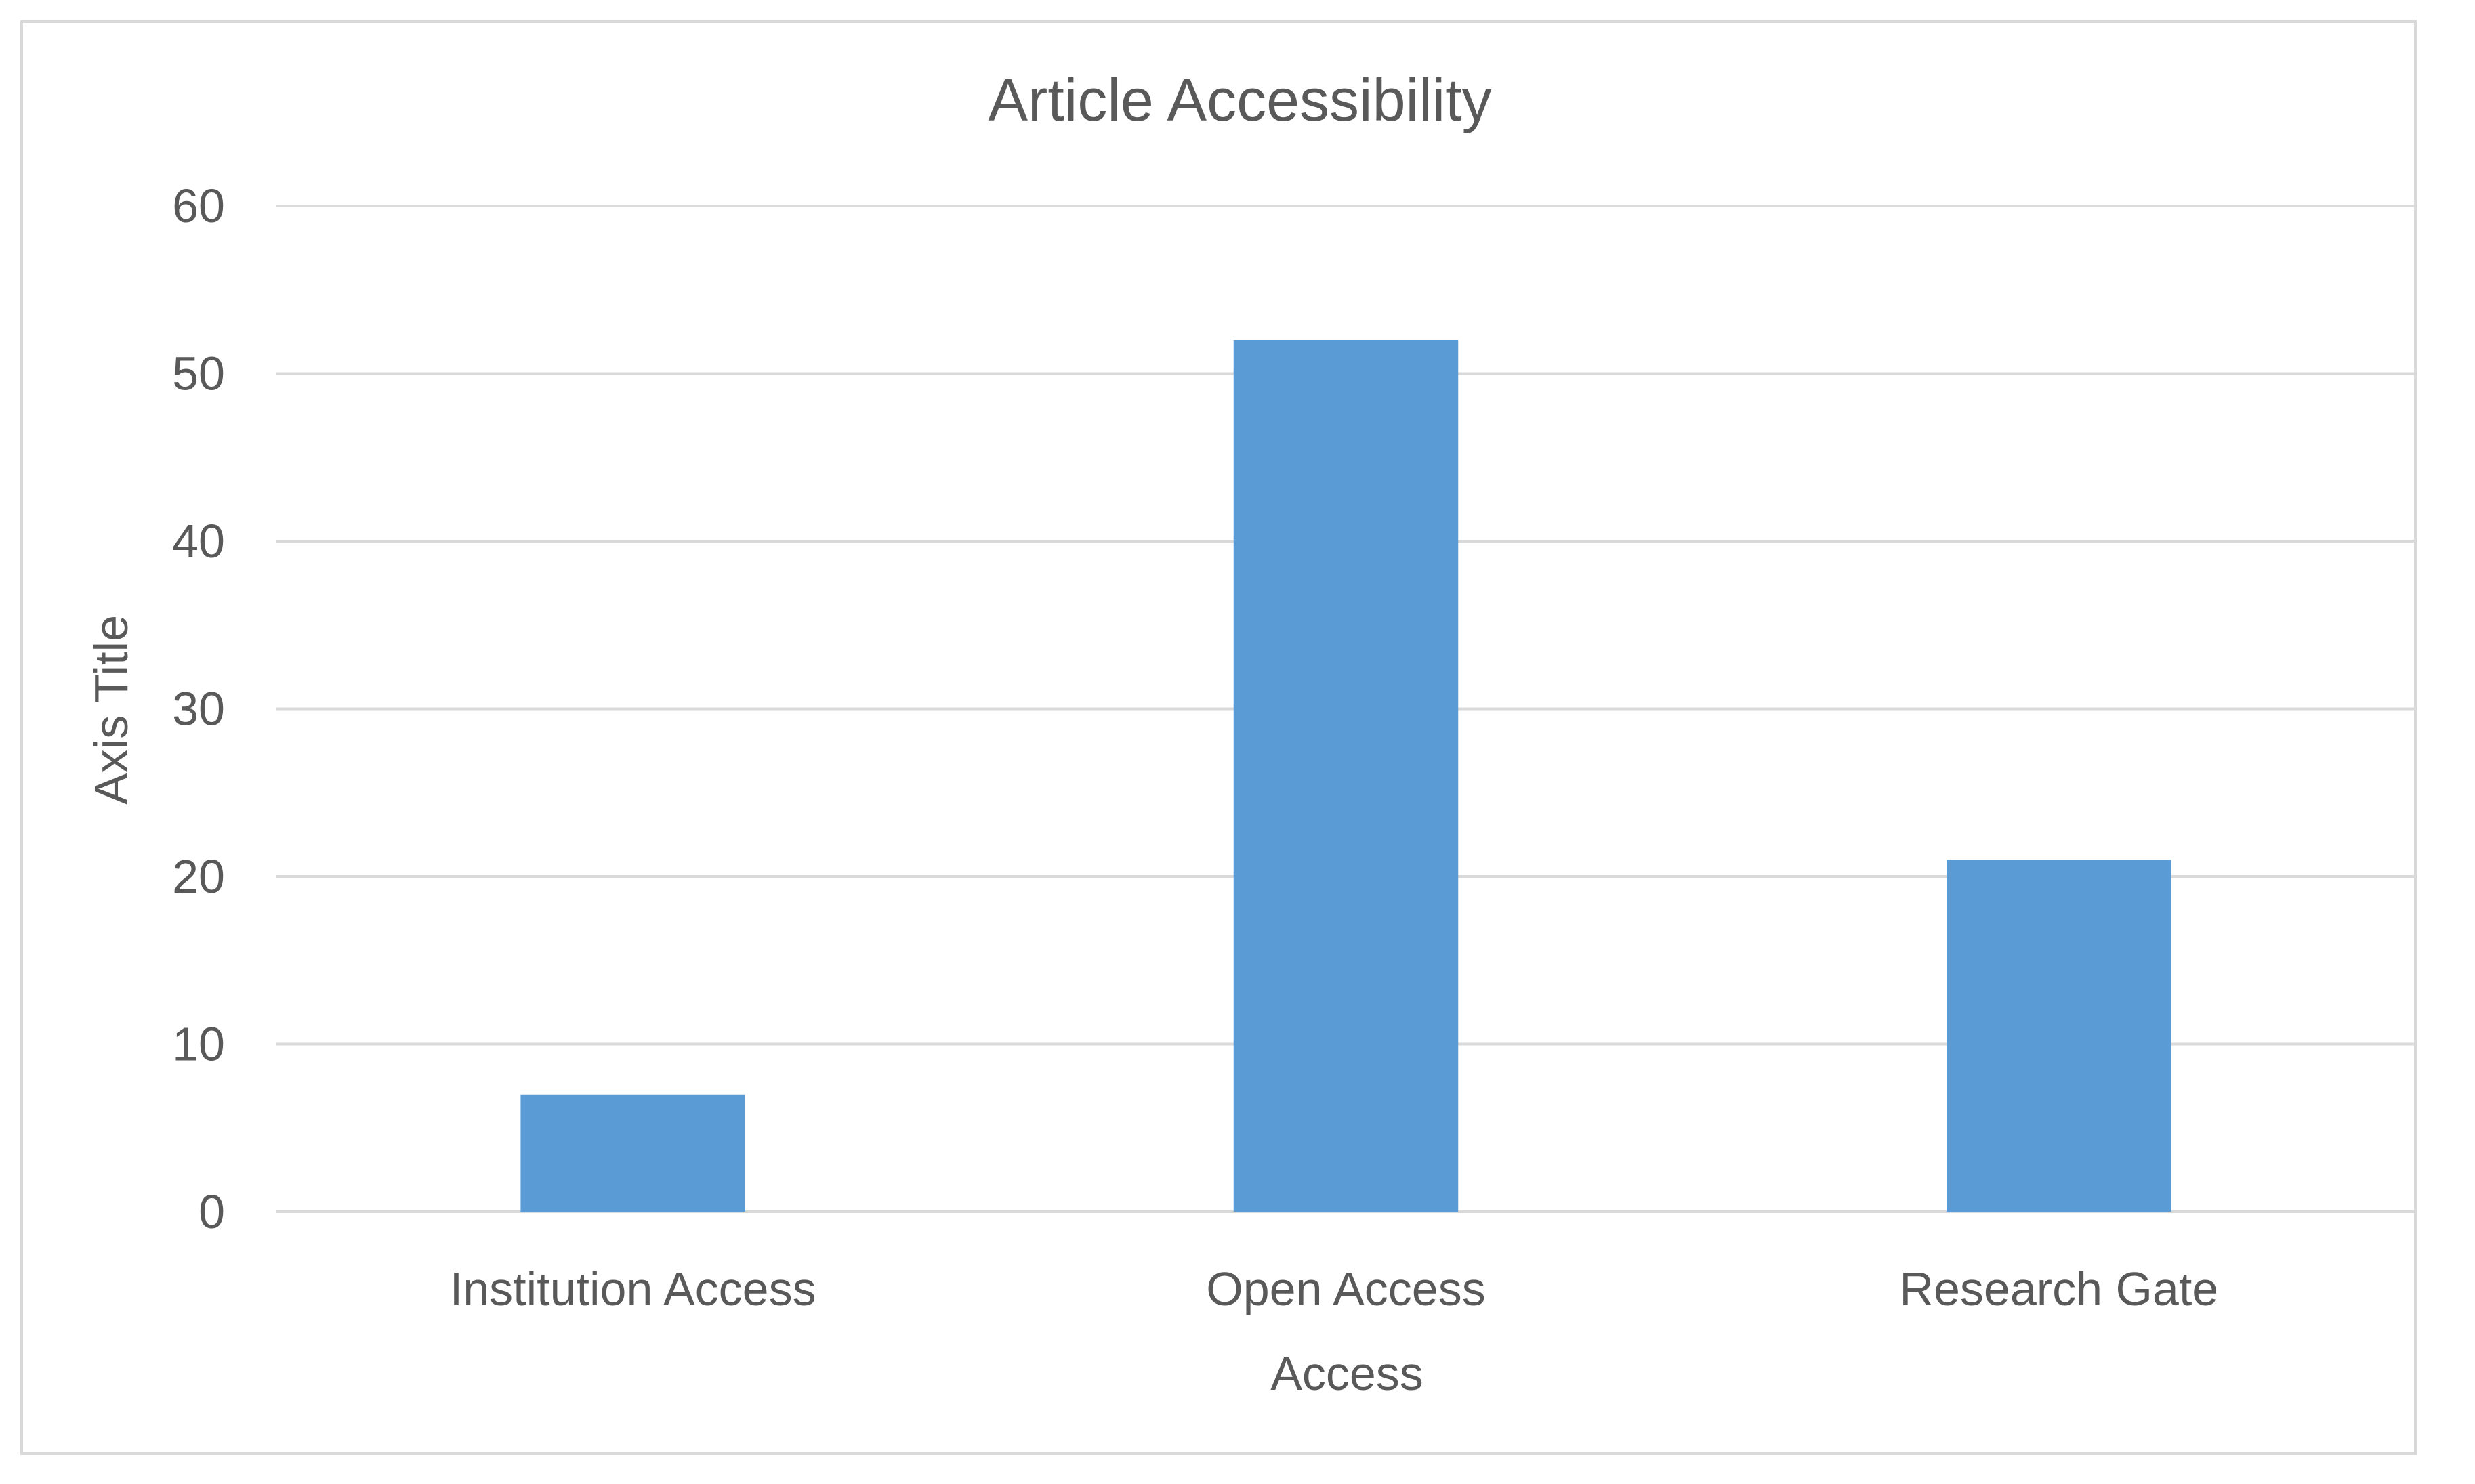 Image resolution: width=2475 pixels, height=1484 pixels. What do you see at coordinates (1345, 1289) in the screenshot?
I see `x-tick-label: Open Access` at bounding box center [1345, 1289].